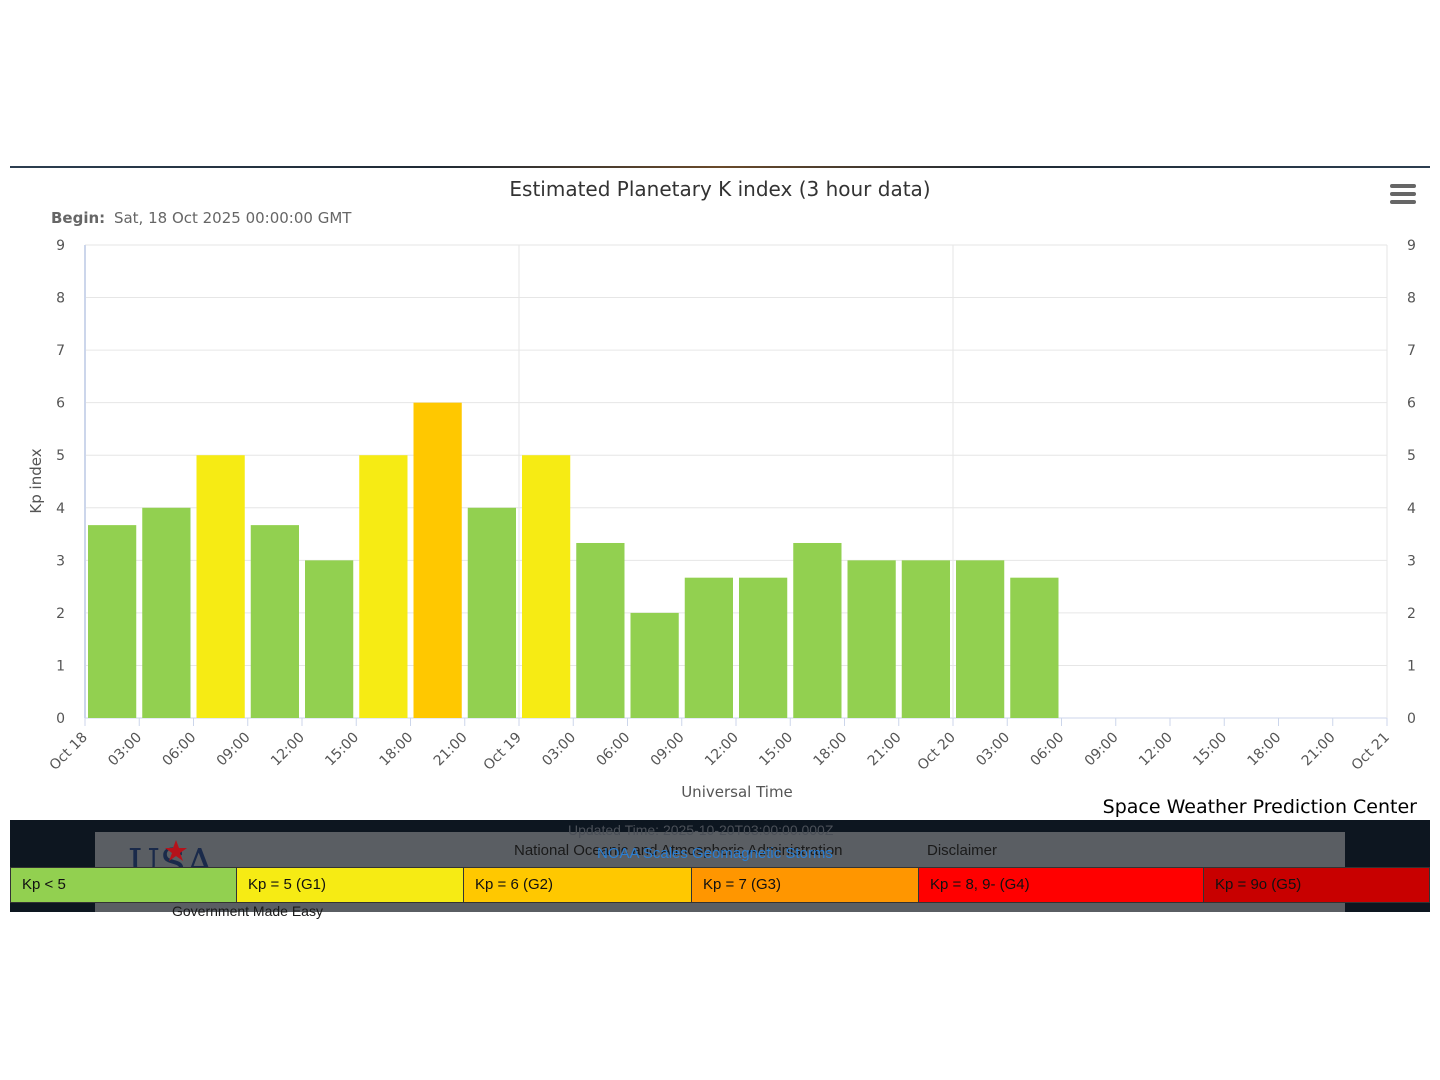  I want to click on y-tick-label-right: 1, so click(1411, 666).